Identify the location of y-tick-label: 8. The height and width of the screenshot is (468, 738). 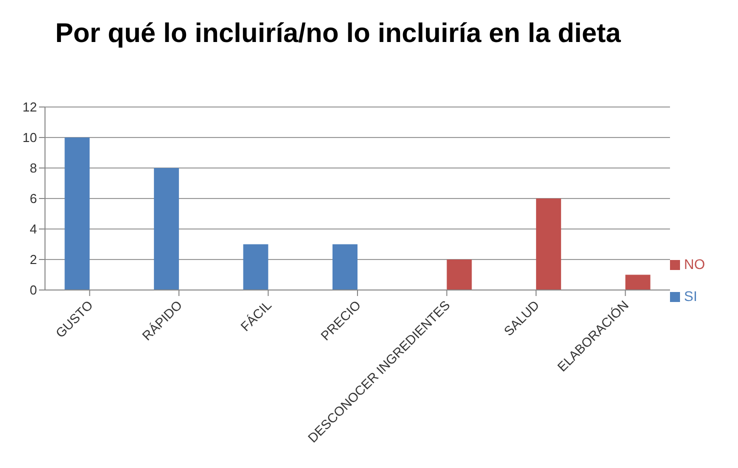
(33, 168).